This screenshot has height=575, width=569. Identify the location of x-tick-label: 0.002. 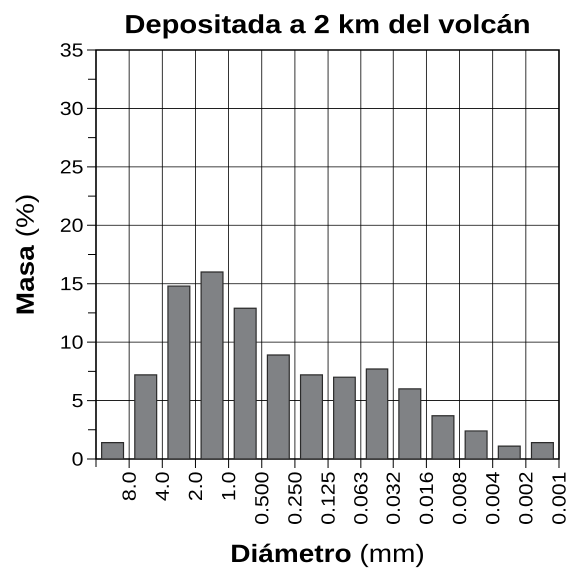
(526, 498).